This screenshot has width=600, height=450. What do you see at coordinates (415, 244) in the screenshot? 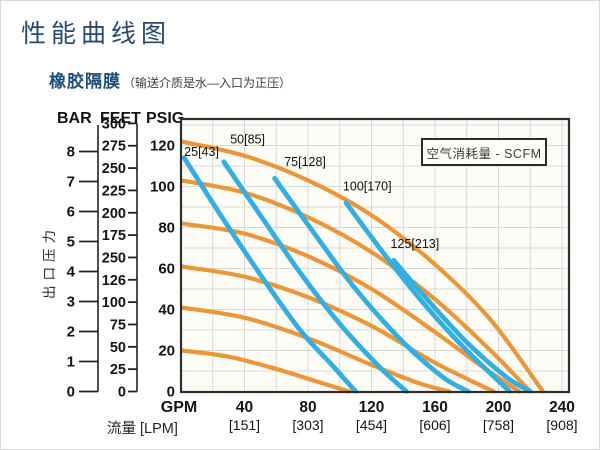
I see `curve-label: 125[213]` at bounding box center [415, 244].